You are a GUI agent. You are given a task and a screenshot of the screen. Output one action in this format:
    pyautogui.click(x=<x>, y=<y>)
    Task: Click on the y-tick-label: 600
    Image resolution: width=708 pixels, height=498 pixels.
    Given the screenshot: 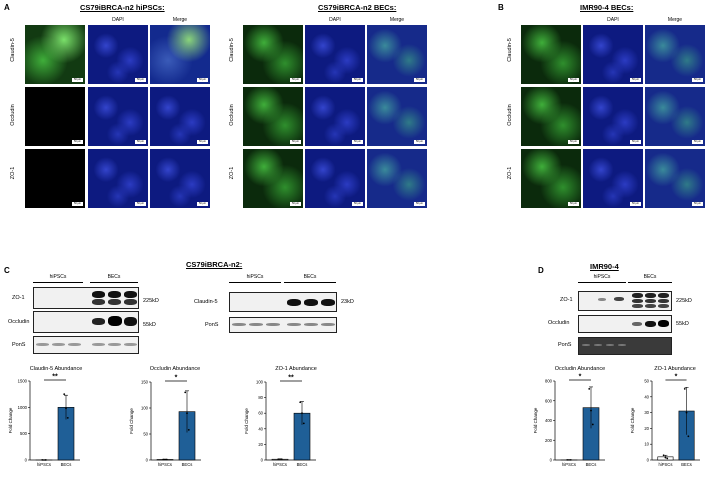 What is the action you would take?
    pyautogui.click(x=549, y=400)
    